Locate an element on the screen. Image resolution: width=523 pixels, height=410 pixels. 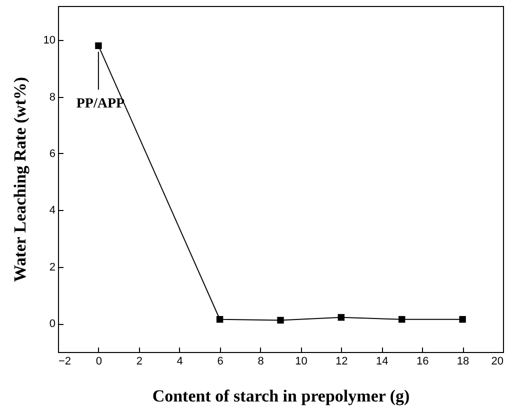
x-tick-label: 2 is located at coordinates (139, 362).